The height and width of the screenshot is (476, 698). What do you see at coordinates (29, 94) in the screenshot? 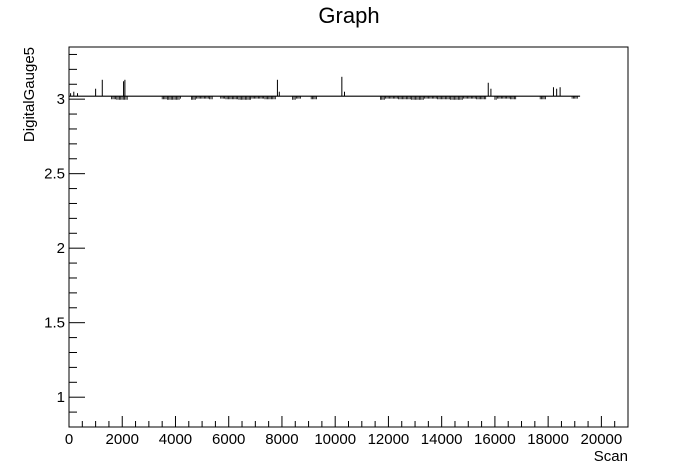
I see `y-axis-label: DigitalGauge5` at bounding box center [29, 94].